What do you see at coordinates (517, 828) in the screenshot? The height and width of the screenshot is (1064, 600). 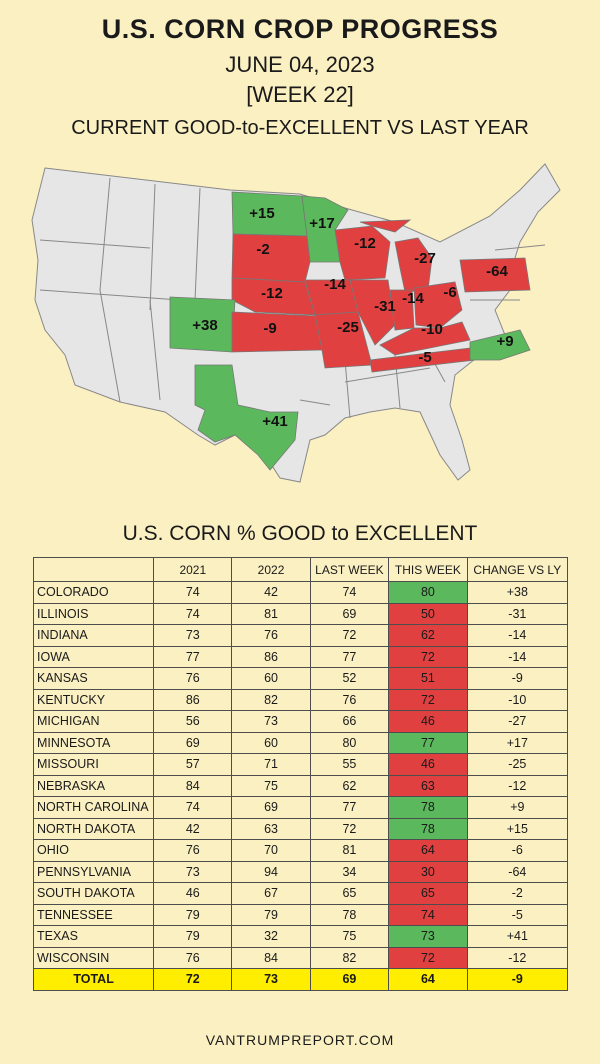 I see `cell-change: +15` at bounding box center [517, 828].